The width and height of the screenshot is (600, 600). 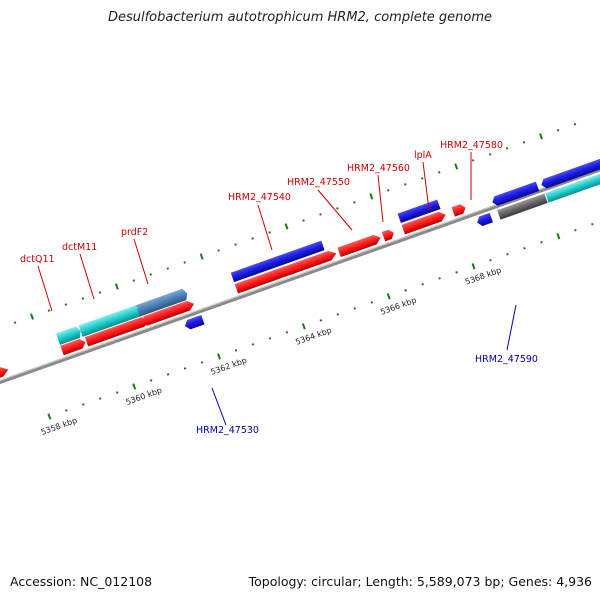 I want to click on gene-lpla, so click(x=424, y=222).